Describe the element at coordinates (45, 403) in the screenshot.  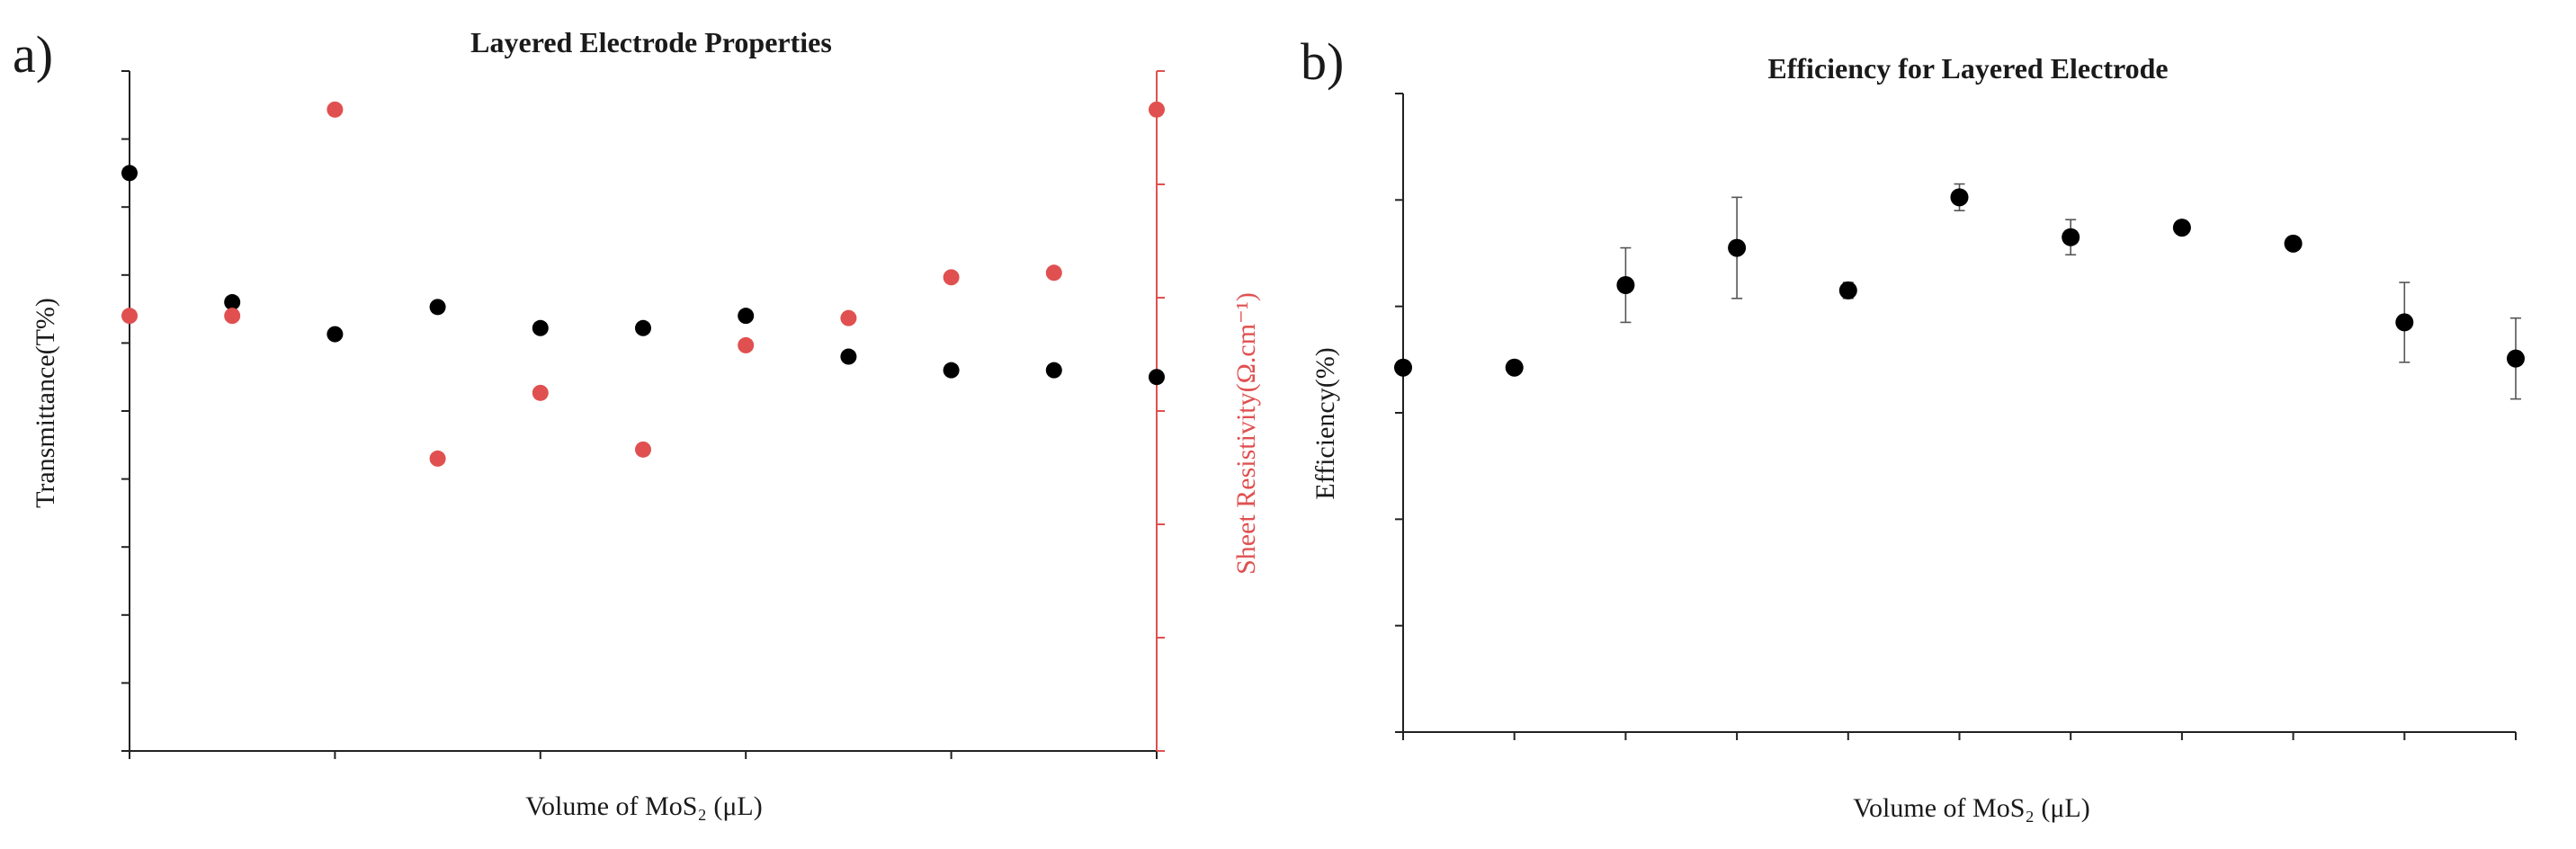
I see `panel-a-y-axis-label: Transmittance(T%)` at that location.